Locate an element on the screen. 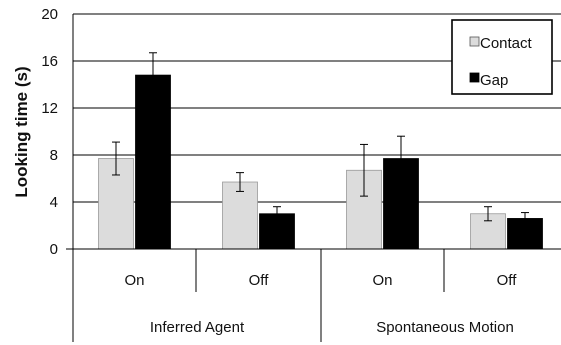 The image size is (561, 345). y-tick-label-4: 4 is located at coordinates (54, 202).